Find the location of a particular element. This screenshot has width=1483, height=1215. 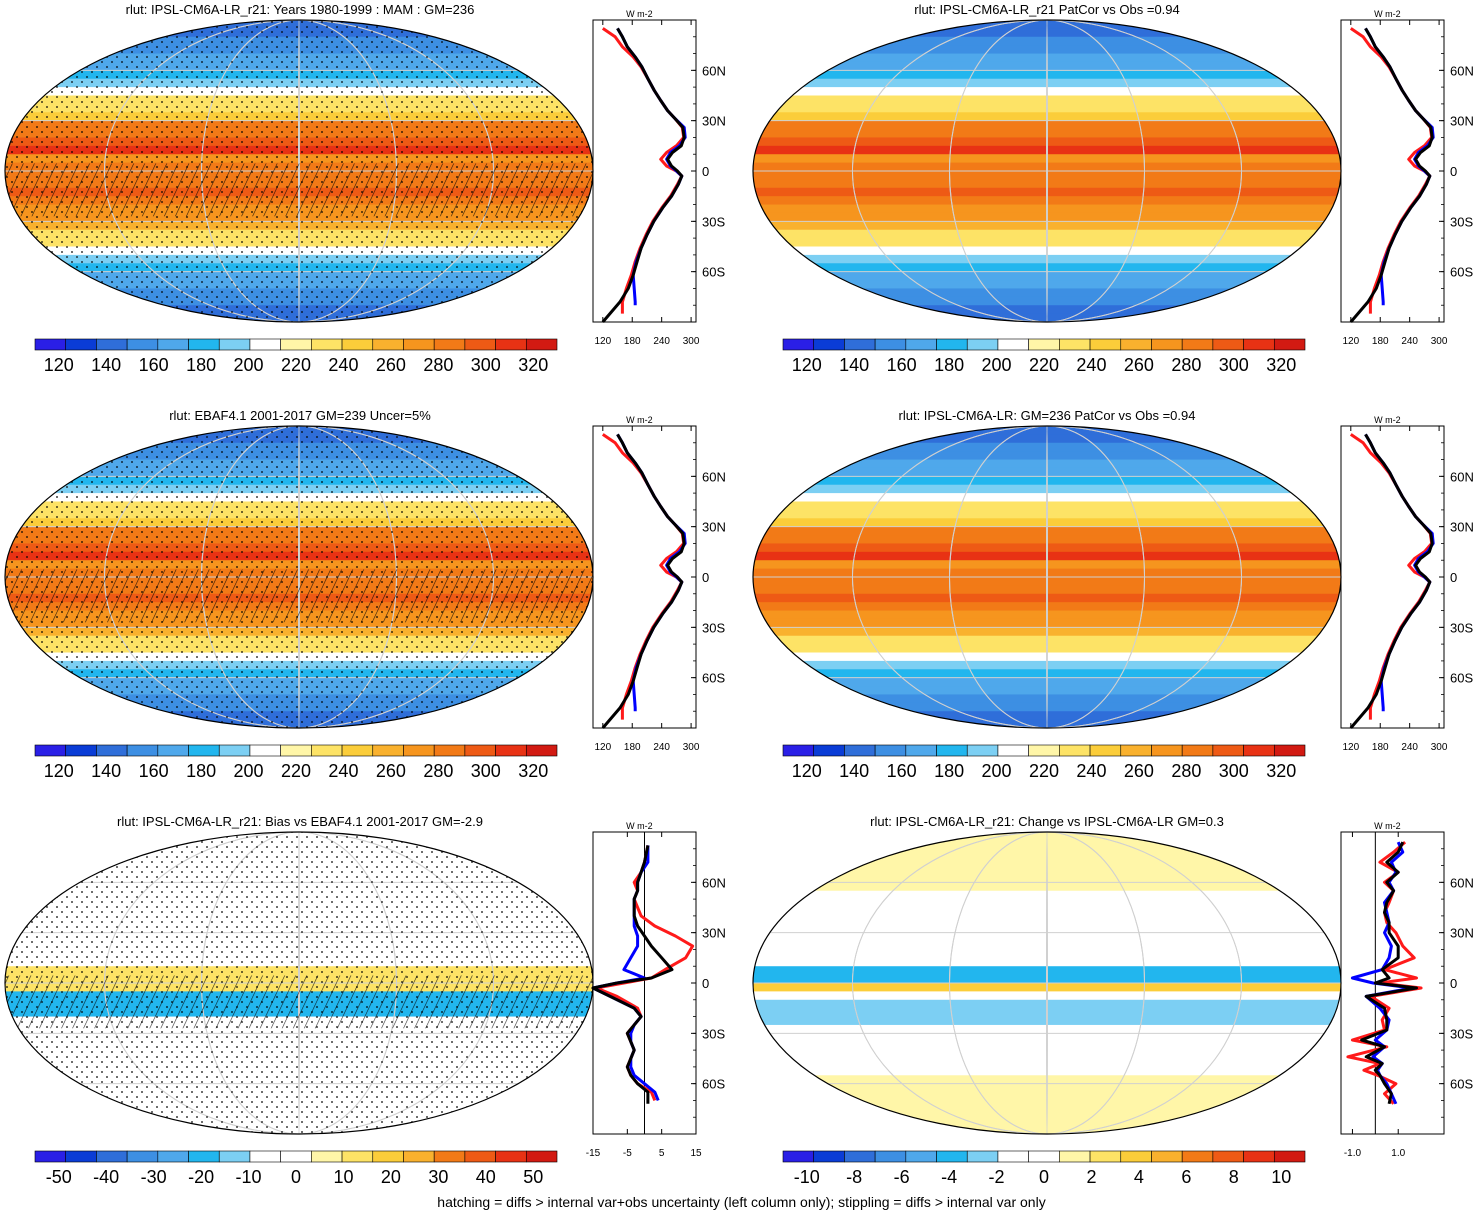

colorbar-tick-label: 2 is located at coordinates (1091, 1177).